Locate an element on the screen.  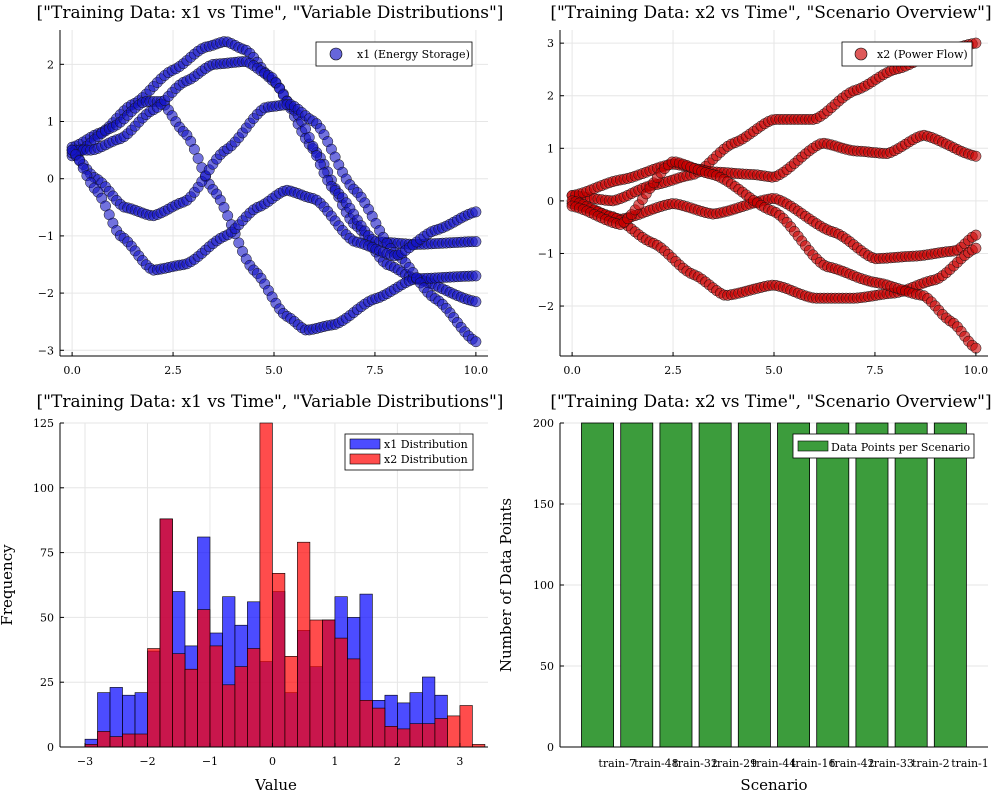
y-tick-label: 25 is located at coordinates (47, 682).